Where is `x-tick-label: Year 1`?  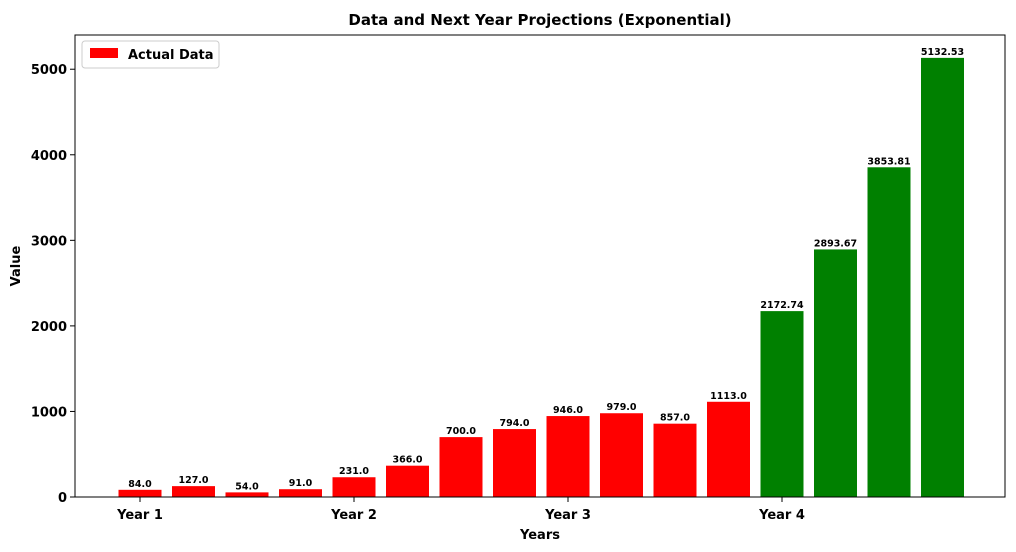 x-tick-label: Year 1 is located at coordinates (139, 515).